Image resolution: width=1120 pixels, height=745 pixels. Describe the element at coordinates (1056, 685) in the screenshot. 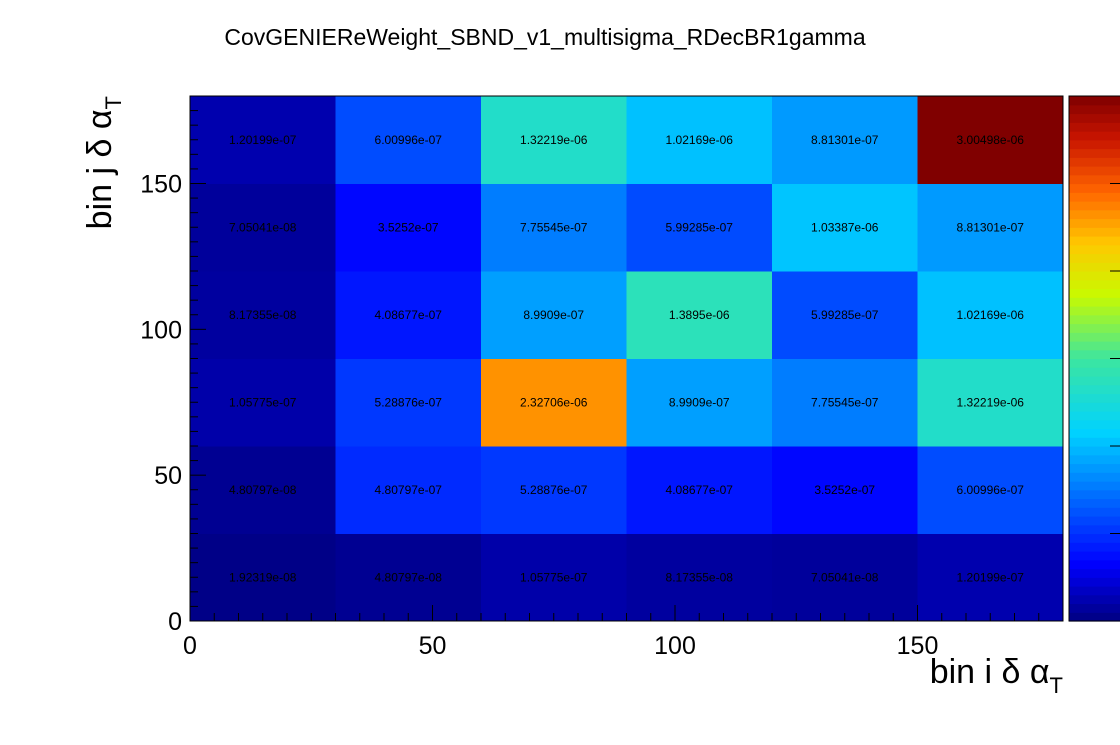

I see `x-axis-label-subscript: T` at that location.